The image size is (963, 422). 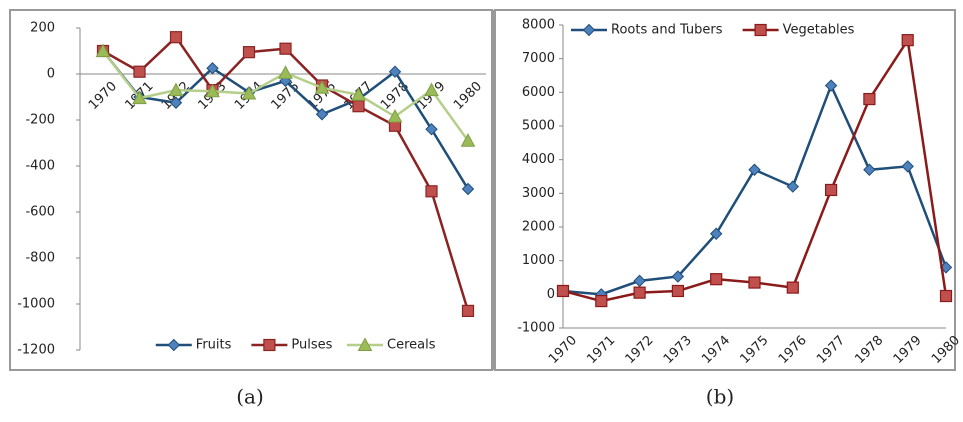 What do you see at coordinates (538, 159) in the screenshot?
I see `y-tick-label: 4000` at bounding box center [538, 159].